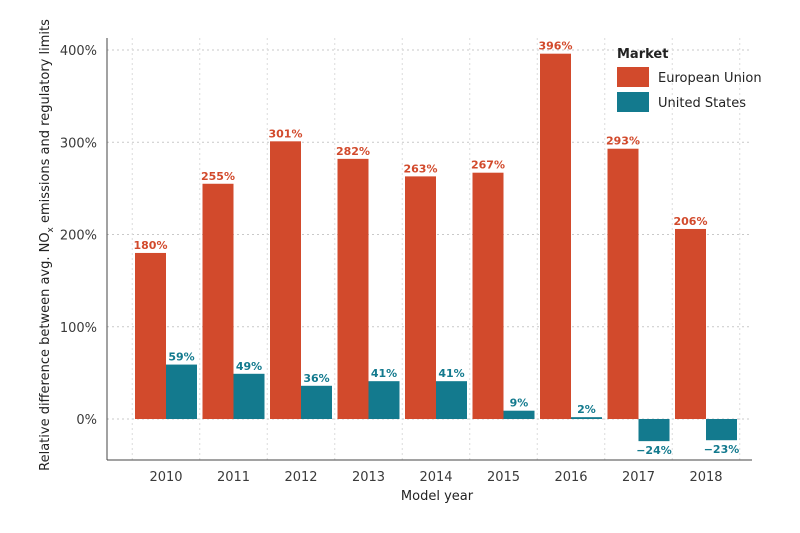 This screenshot has width=800, height=533. I want to click on bar-european-union-2015, so click(488, 295).